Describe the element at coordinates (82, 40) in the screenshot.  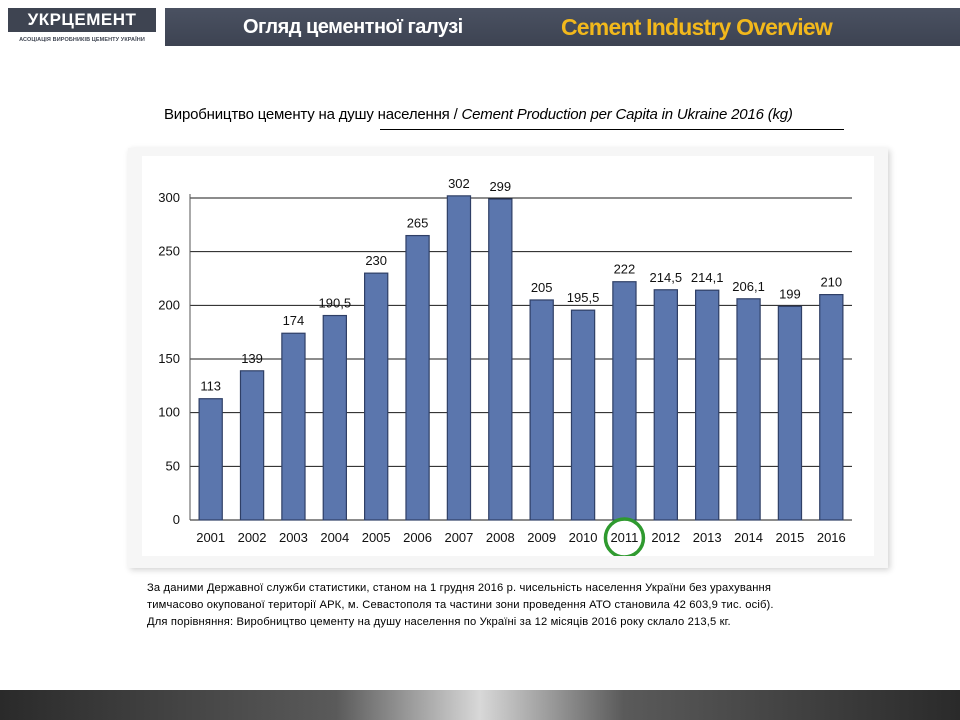
I see `logo-subtitle: АСОЦІАЦІЯ ВИРОБНИКІВ ЦЕМЕНТУ УКРАЇНИ` at that location.